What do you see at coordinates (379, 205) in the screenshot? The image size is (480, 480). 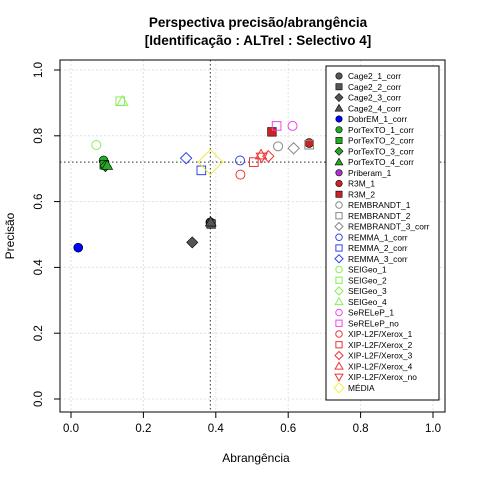 I see `legend-label: REMBRANDT_1` at bounding box center [379, 205].